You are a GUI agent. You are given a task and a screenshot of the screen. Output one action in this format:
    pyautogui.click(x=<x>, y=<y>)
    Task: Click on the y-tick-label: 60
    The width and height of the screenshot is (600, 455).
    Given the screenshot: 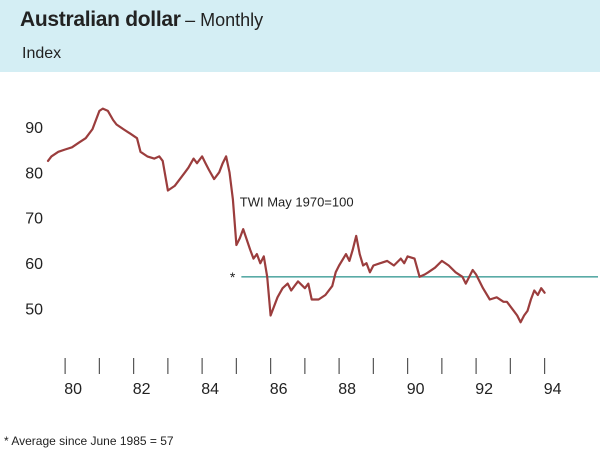 What is the action you would take?
    pyautogui.click(x=34, y=264)
    